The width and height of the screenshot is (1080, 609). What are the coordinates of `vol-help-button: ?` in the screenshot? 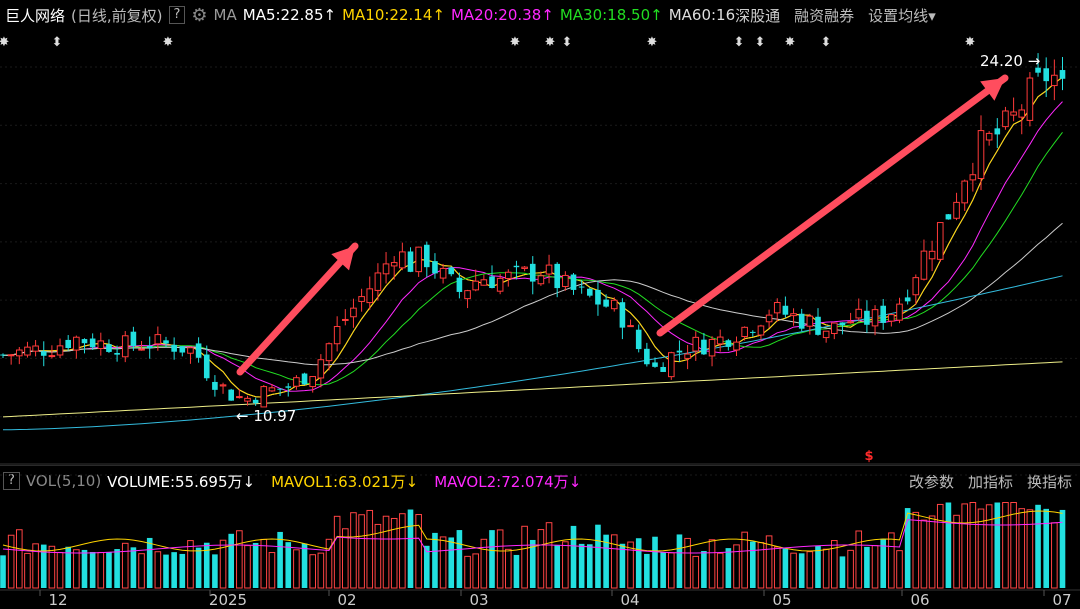 It's located at (11, 481).